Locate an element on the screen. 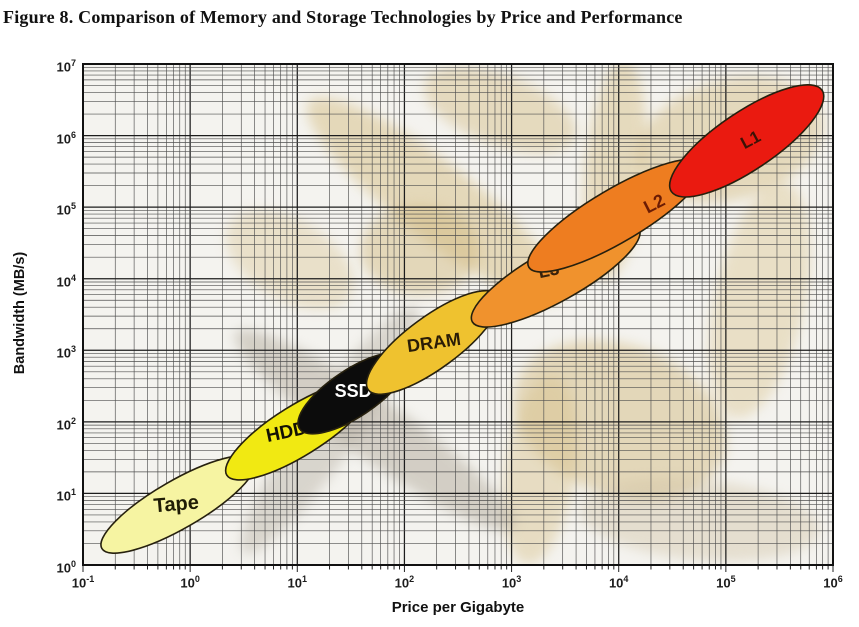 This screenshot has height=627, width=859. y-tick-label-10e1: 10¹ is located at coordinates (66, 495).